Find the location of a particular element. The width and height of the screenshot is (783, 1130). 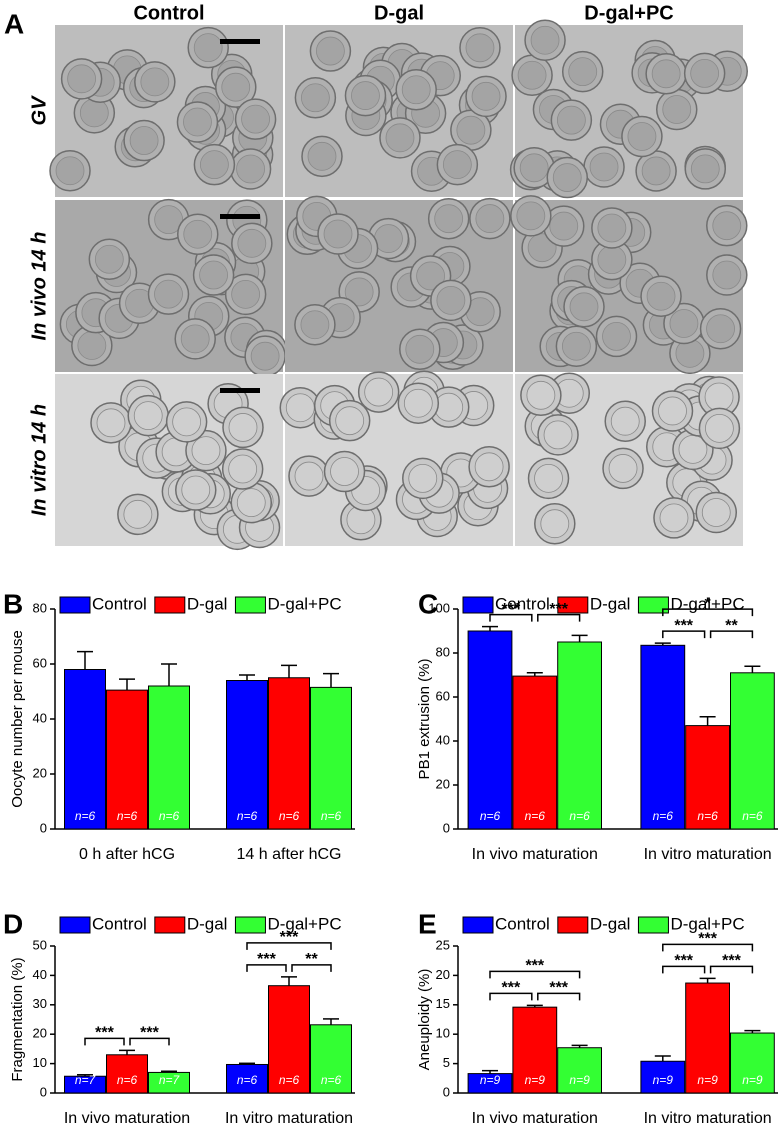

scale-bar is located at coordinates (240, 41).